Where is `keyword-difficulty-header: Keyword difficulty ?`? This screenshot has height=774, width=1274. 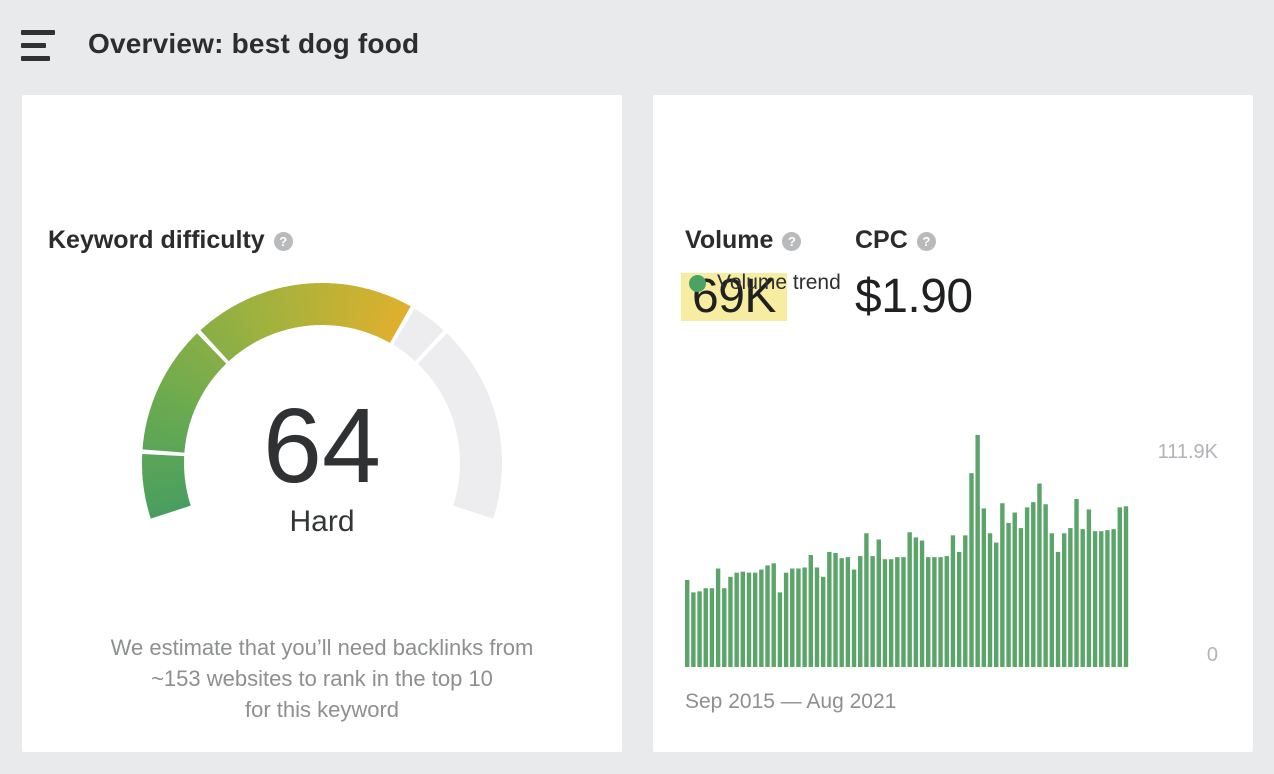
keyword-difficulty-header: Keyword difficulty ? is located at coordinates (170, 240).